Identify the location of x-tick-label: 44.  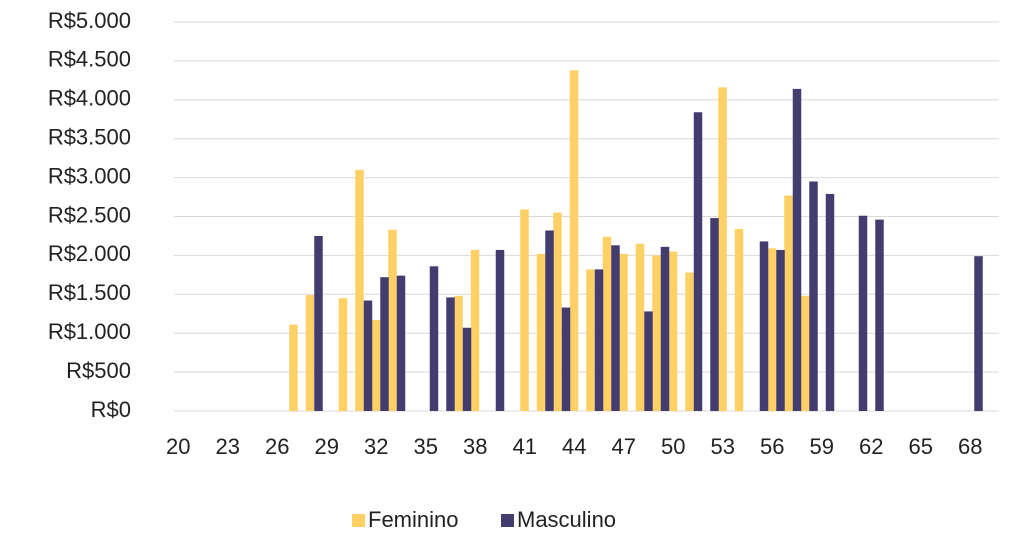
(574, 446).